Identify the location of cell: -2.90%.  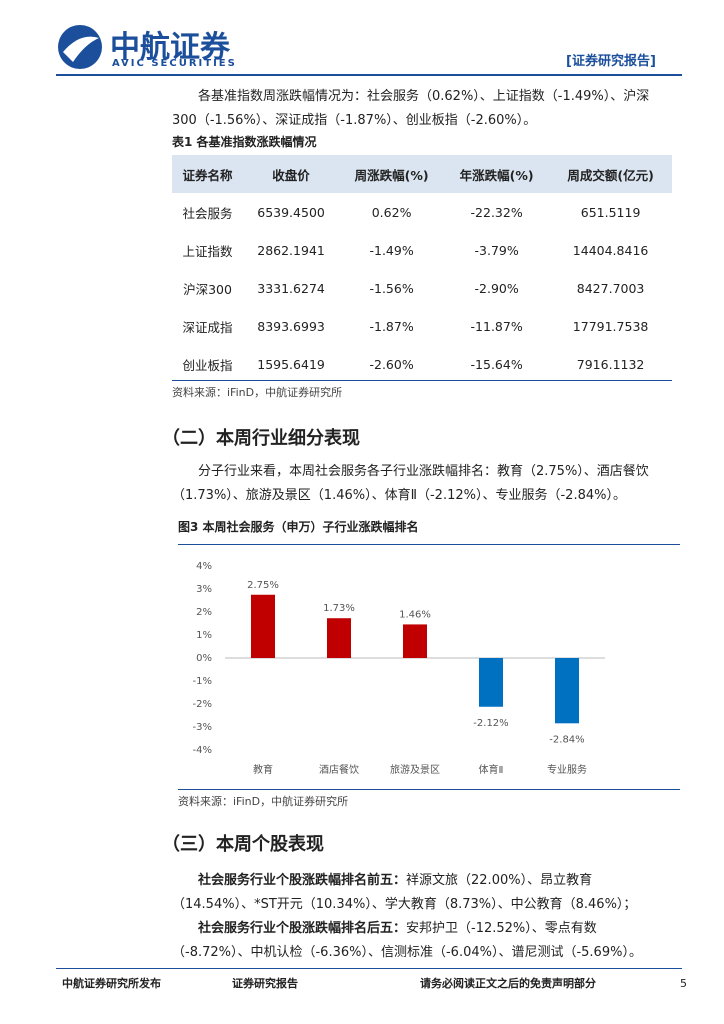
(496, 288).